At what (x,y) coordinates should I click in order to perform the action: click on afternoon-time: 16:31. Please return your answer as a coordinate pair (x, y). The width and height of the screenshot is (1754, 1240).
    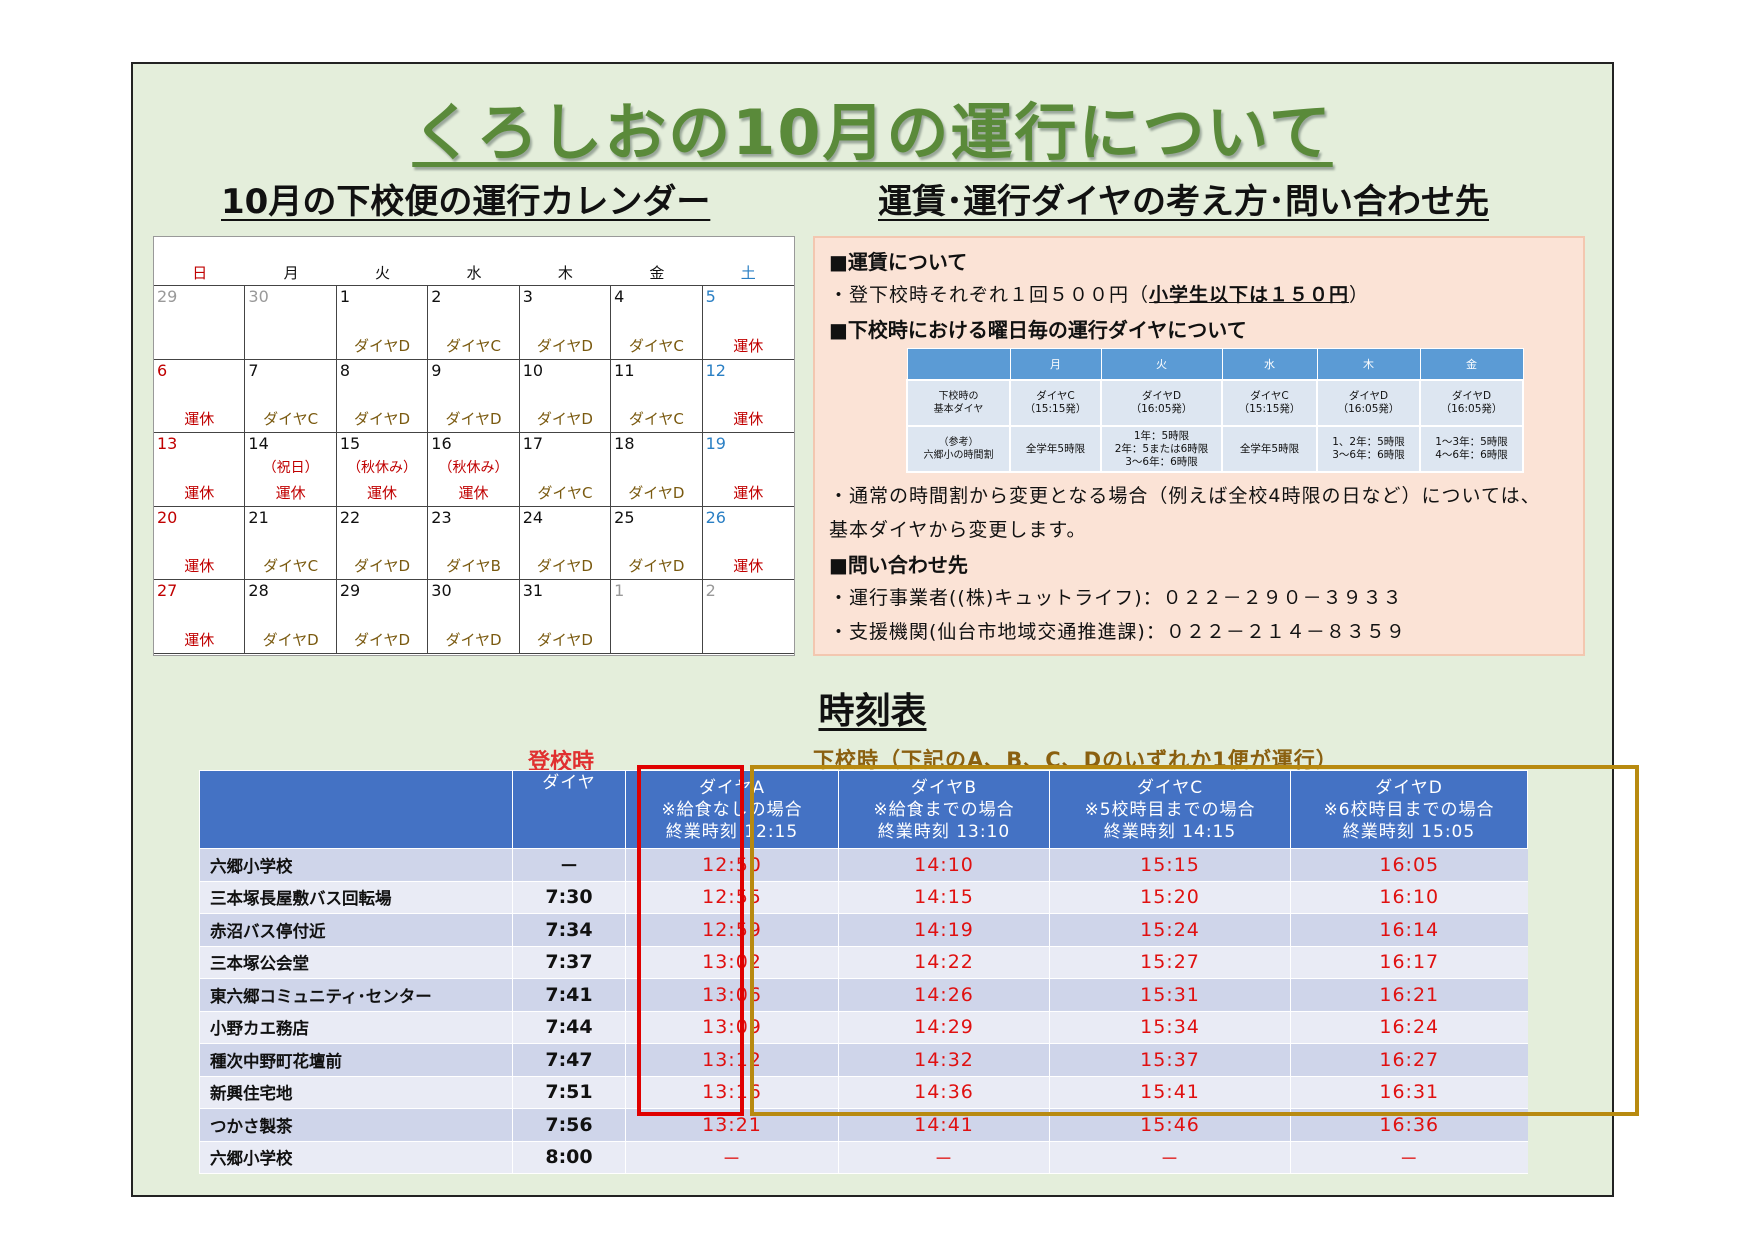
    Looking at the image, I should click on (1409, 1092).